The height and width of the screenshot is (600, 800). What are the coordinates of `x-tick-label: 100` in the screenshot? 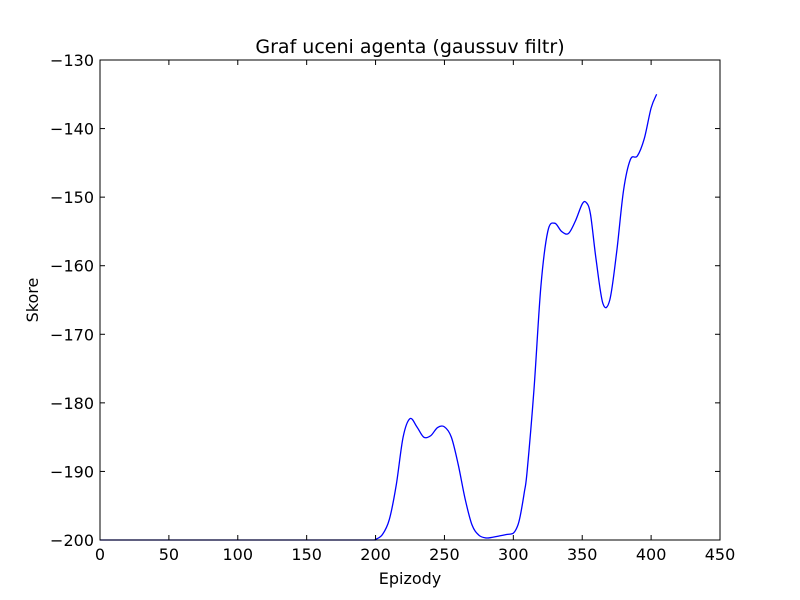 It's located at (238, 554).